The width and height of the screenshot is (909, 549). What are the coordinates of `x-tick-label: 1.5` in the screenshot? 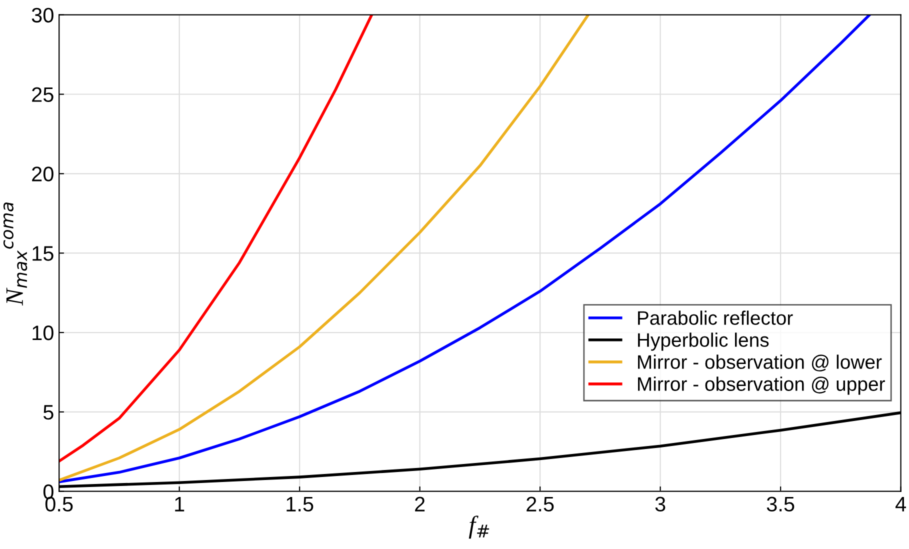 It's located at (300, 504).